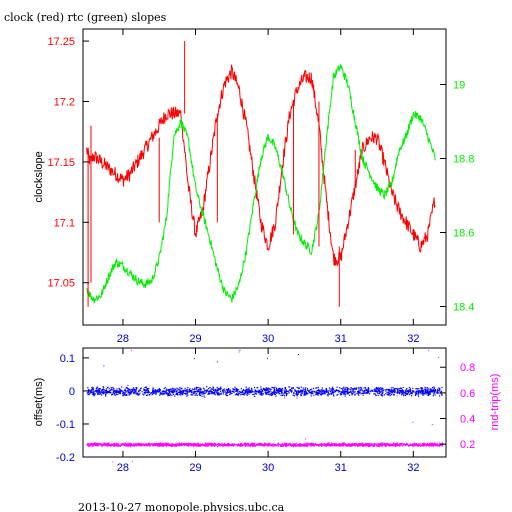 The image size is (512, 512). I want to click on bottom-left-y-tick-label-1: 0, so click(72, 392).